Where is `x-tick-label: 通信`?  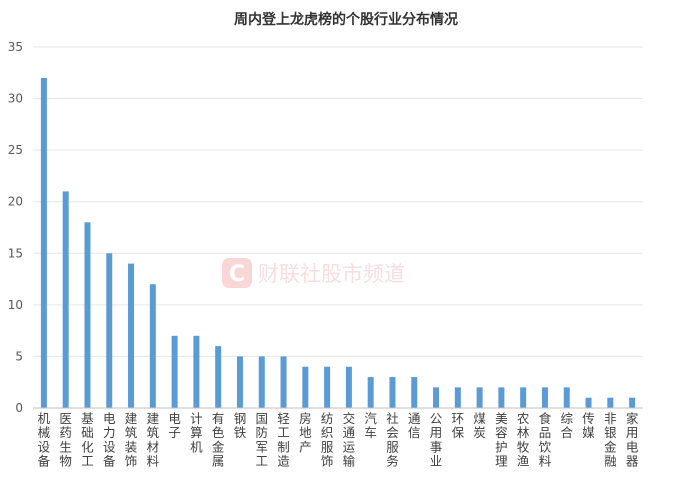 x-tick-label: 通信 is located at coordinates (414, 425).